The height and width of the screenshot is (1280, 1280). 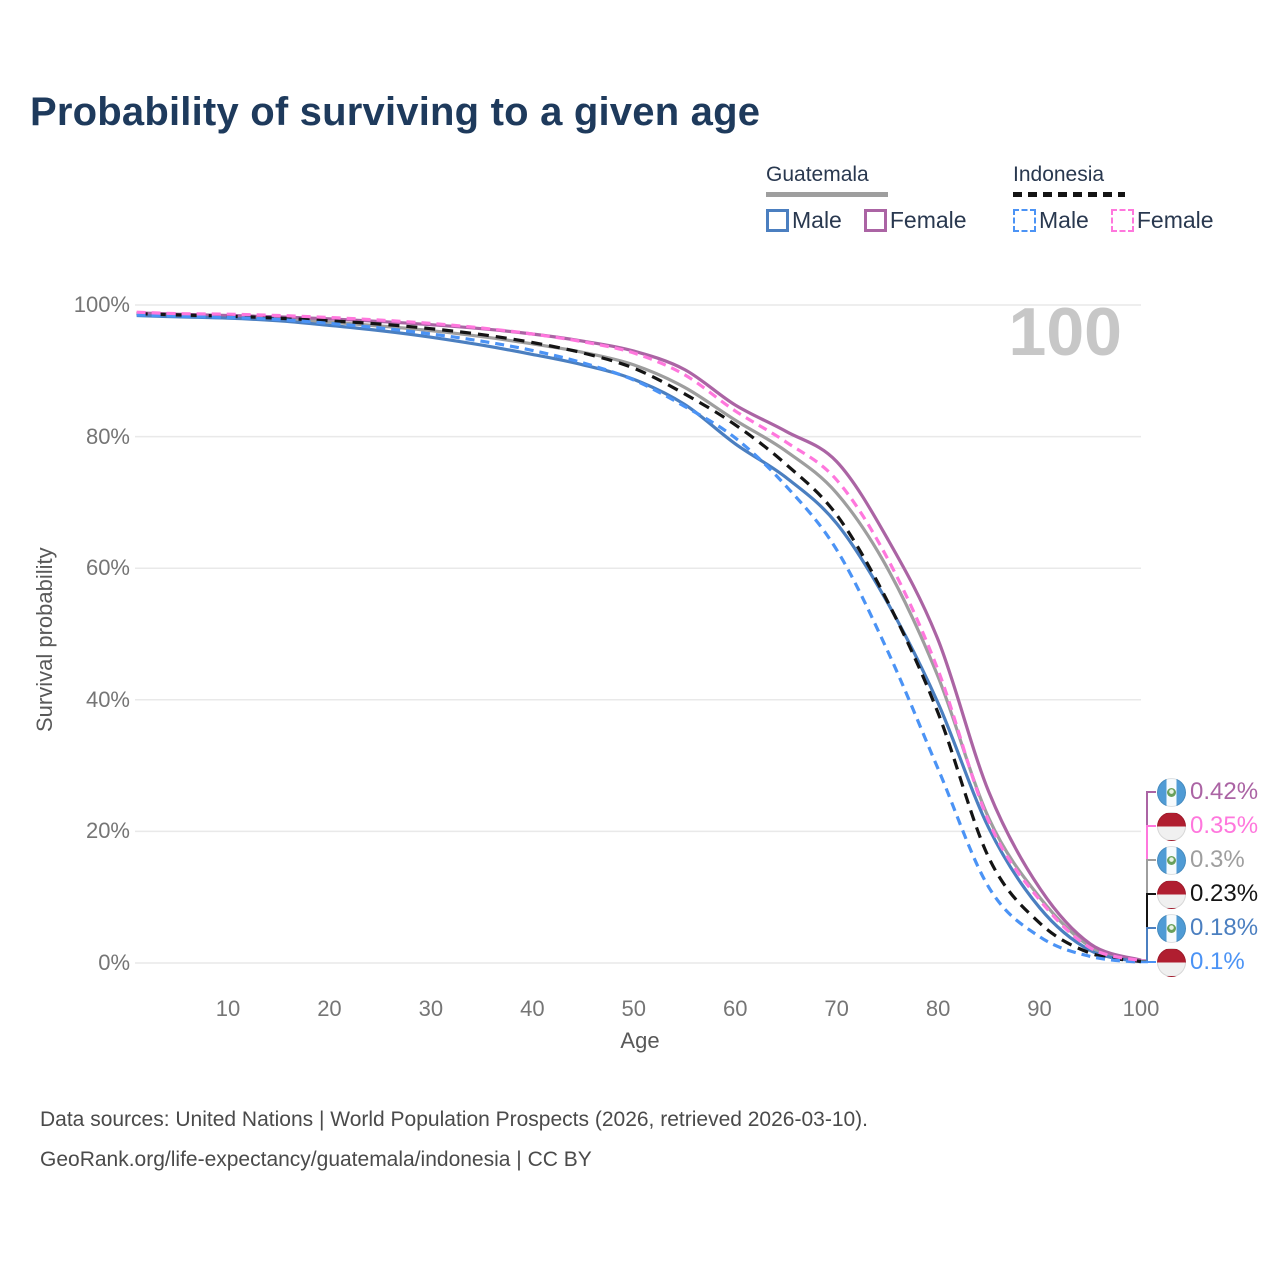 I want to click on end-label-guatemala-male: 0.18%, so click(x=1207, y=928).